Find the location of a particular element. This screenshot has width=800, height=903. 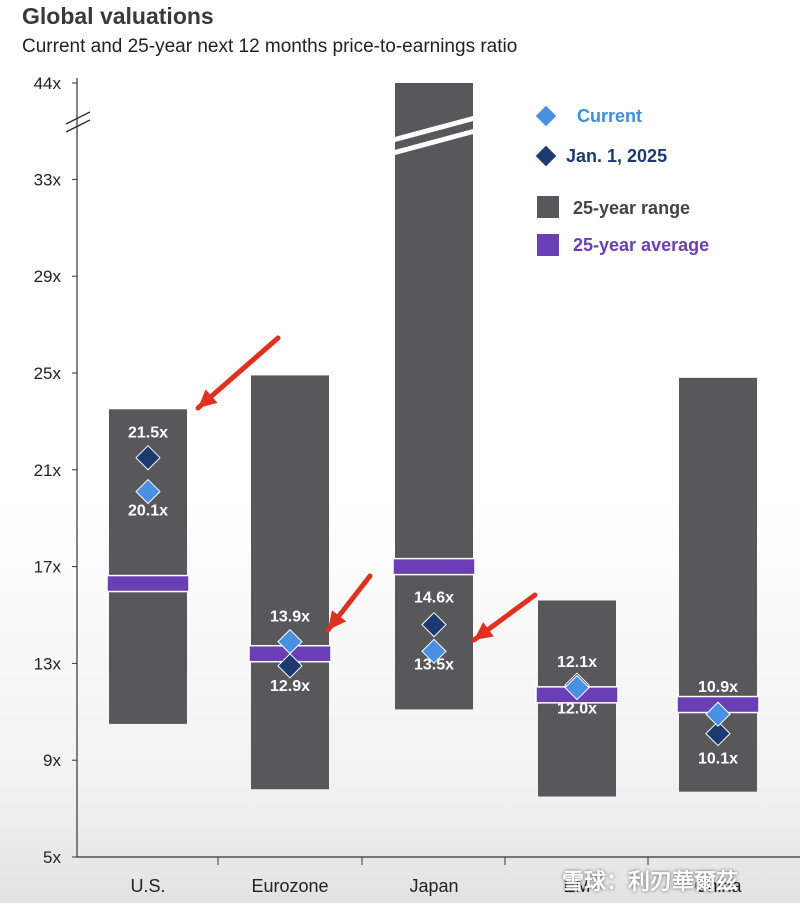

data-label-top: 10.9x is located at coordinates (718, 687).